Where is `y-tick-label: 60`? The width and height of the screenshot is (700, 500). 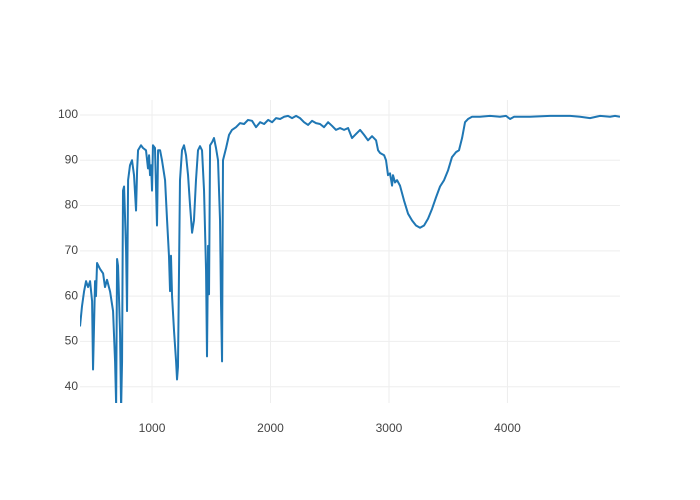
y-tick-label: 60 is located at coordinates (72, 295).